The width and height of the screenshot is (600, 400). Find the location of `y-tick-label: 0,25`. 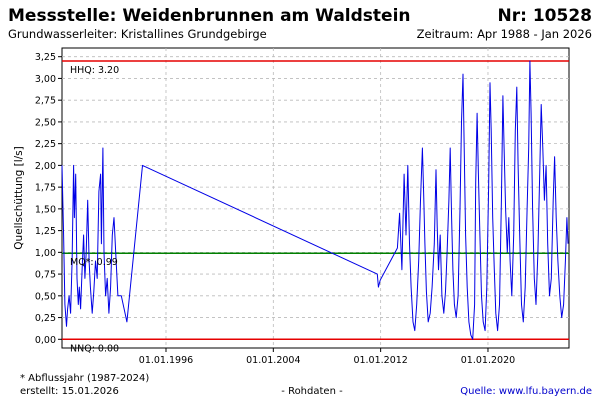

y-tick-label: 0,25 is located at coordinates (45, 318).